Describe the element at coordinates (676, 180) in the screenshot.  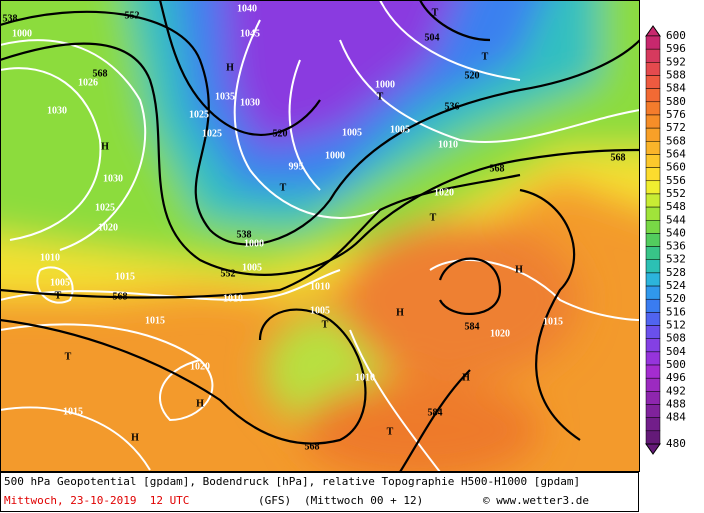
I see `colorbar-label: 556` at that location.